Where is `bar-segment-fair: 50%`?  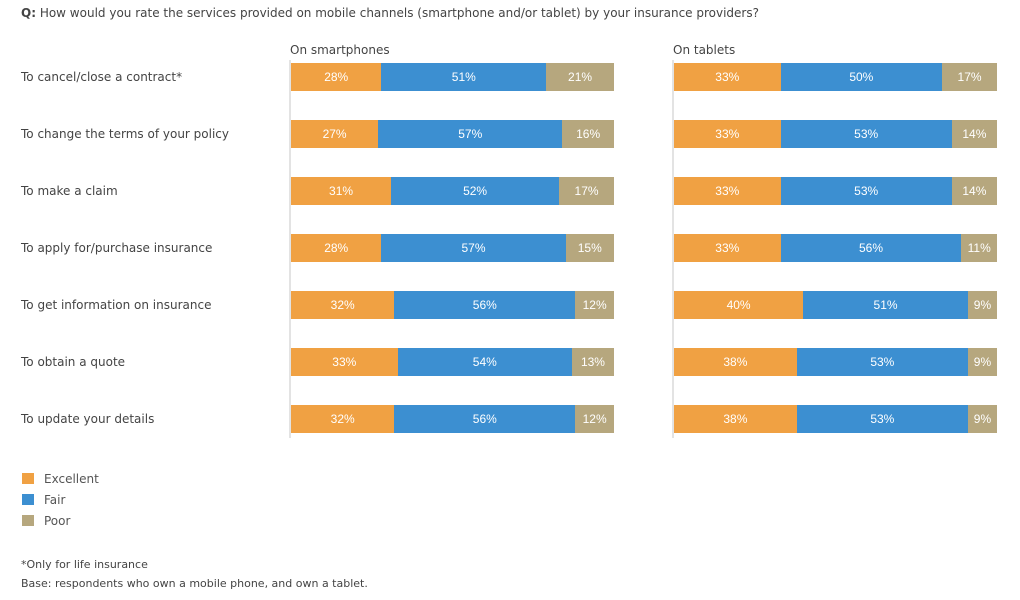 bar-segment-fair: 50% is located at coordinates (861, 77).